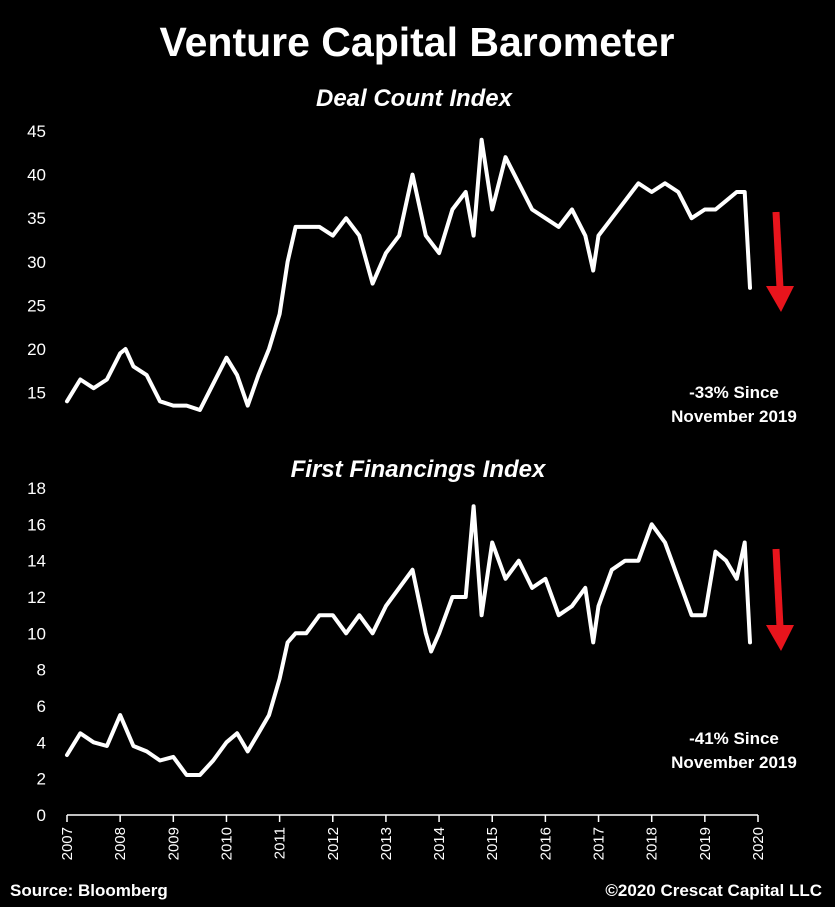 This screenshot has width=835, height=907. What do you see at coordinates (36, 393) in the screenshot?
I see `deal-count-ytick-label: 15` at bounding box center [36, 393].